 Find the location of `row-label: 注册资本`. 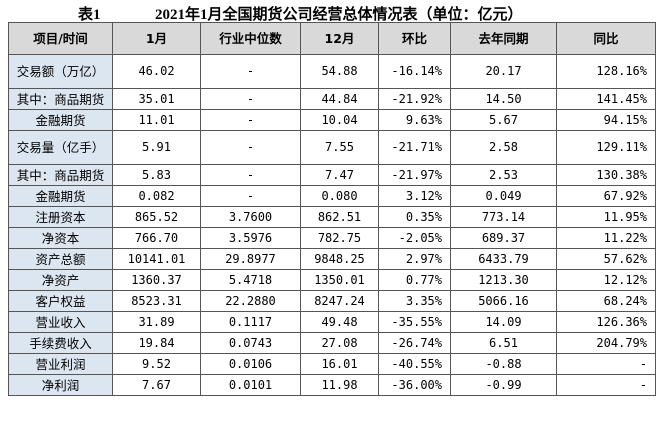

row-label: 注册资本 is located at coordinates (60, 217).